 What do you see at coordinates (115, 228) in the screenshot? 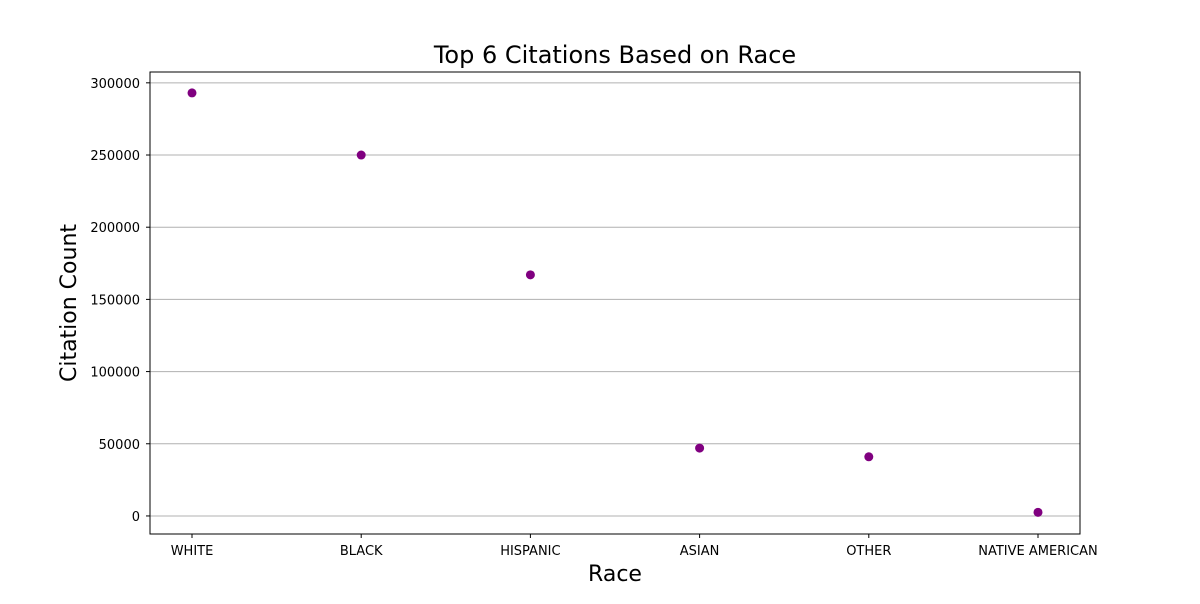
I see `y-tick-label: 200000` at bounding box center [115, 228].